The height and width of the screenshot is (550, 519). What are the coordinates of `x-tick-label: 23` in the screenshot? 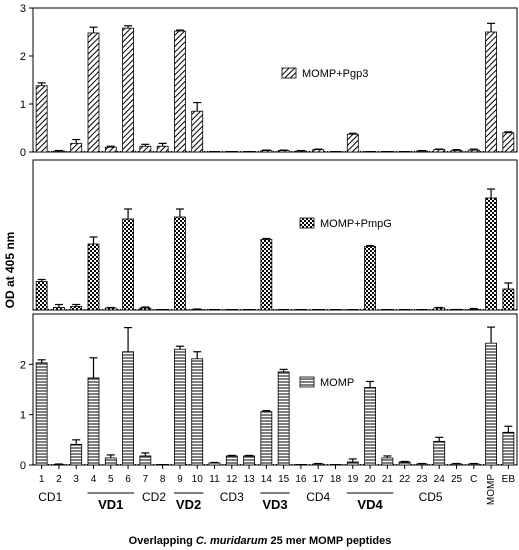 It's located at (422, 479).